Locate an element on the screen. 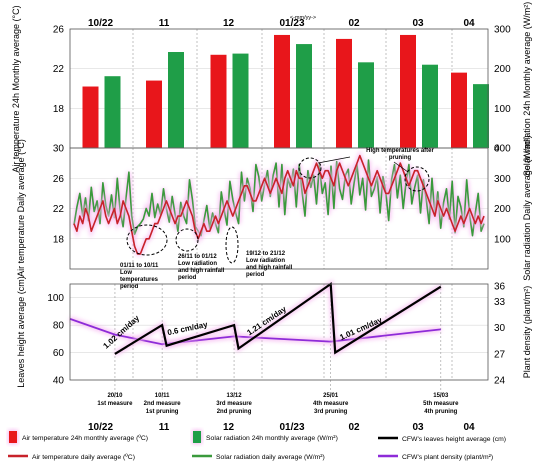 Image resolution: width=550 pixels, height=470 pixels. panel3-right-ticks: 24 27 30 33 36 is located at coordinates (500, 334).